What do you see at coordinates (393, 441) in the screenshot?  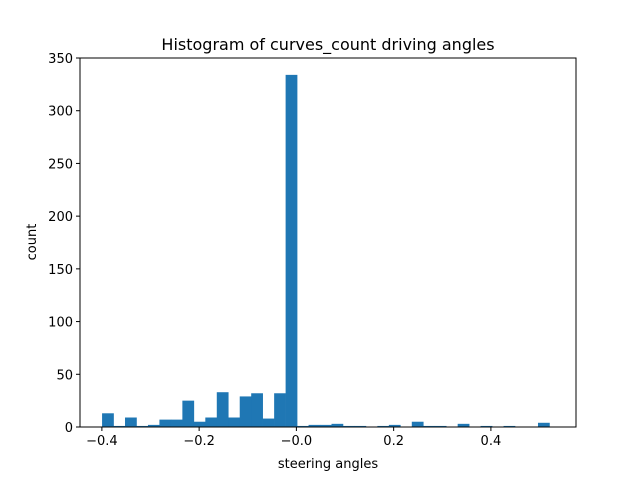 I see `x-tick-label: 0.2` at bounding box center [393, 441].